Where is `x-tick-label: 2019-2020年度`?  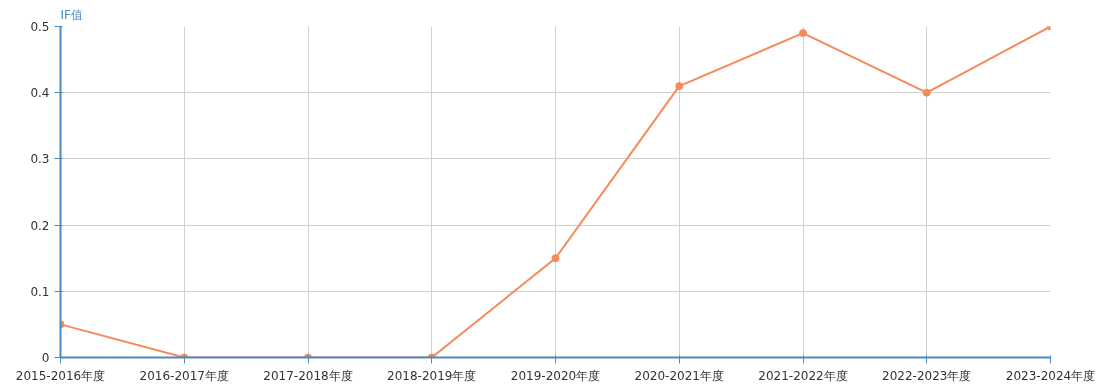
x-tick-label: 2019-2020年度 is located at coordinates (555, 375).